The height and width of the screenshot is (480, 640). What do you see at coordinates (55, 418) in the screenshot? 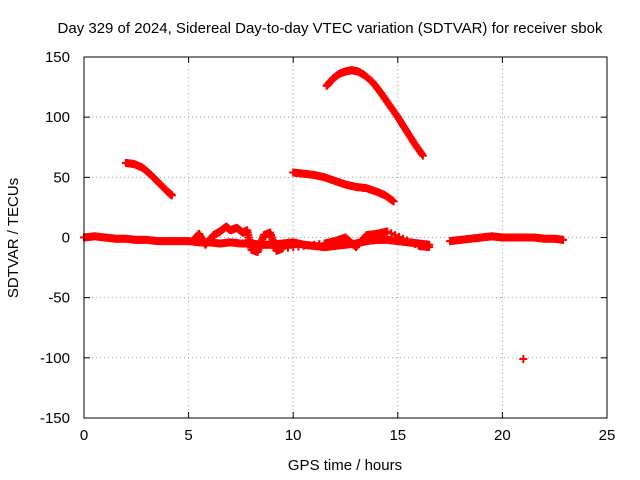
I see `y-tick-label: -150` at bounding box center [55, 418].